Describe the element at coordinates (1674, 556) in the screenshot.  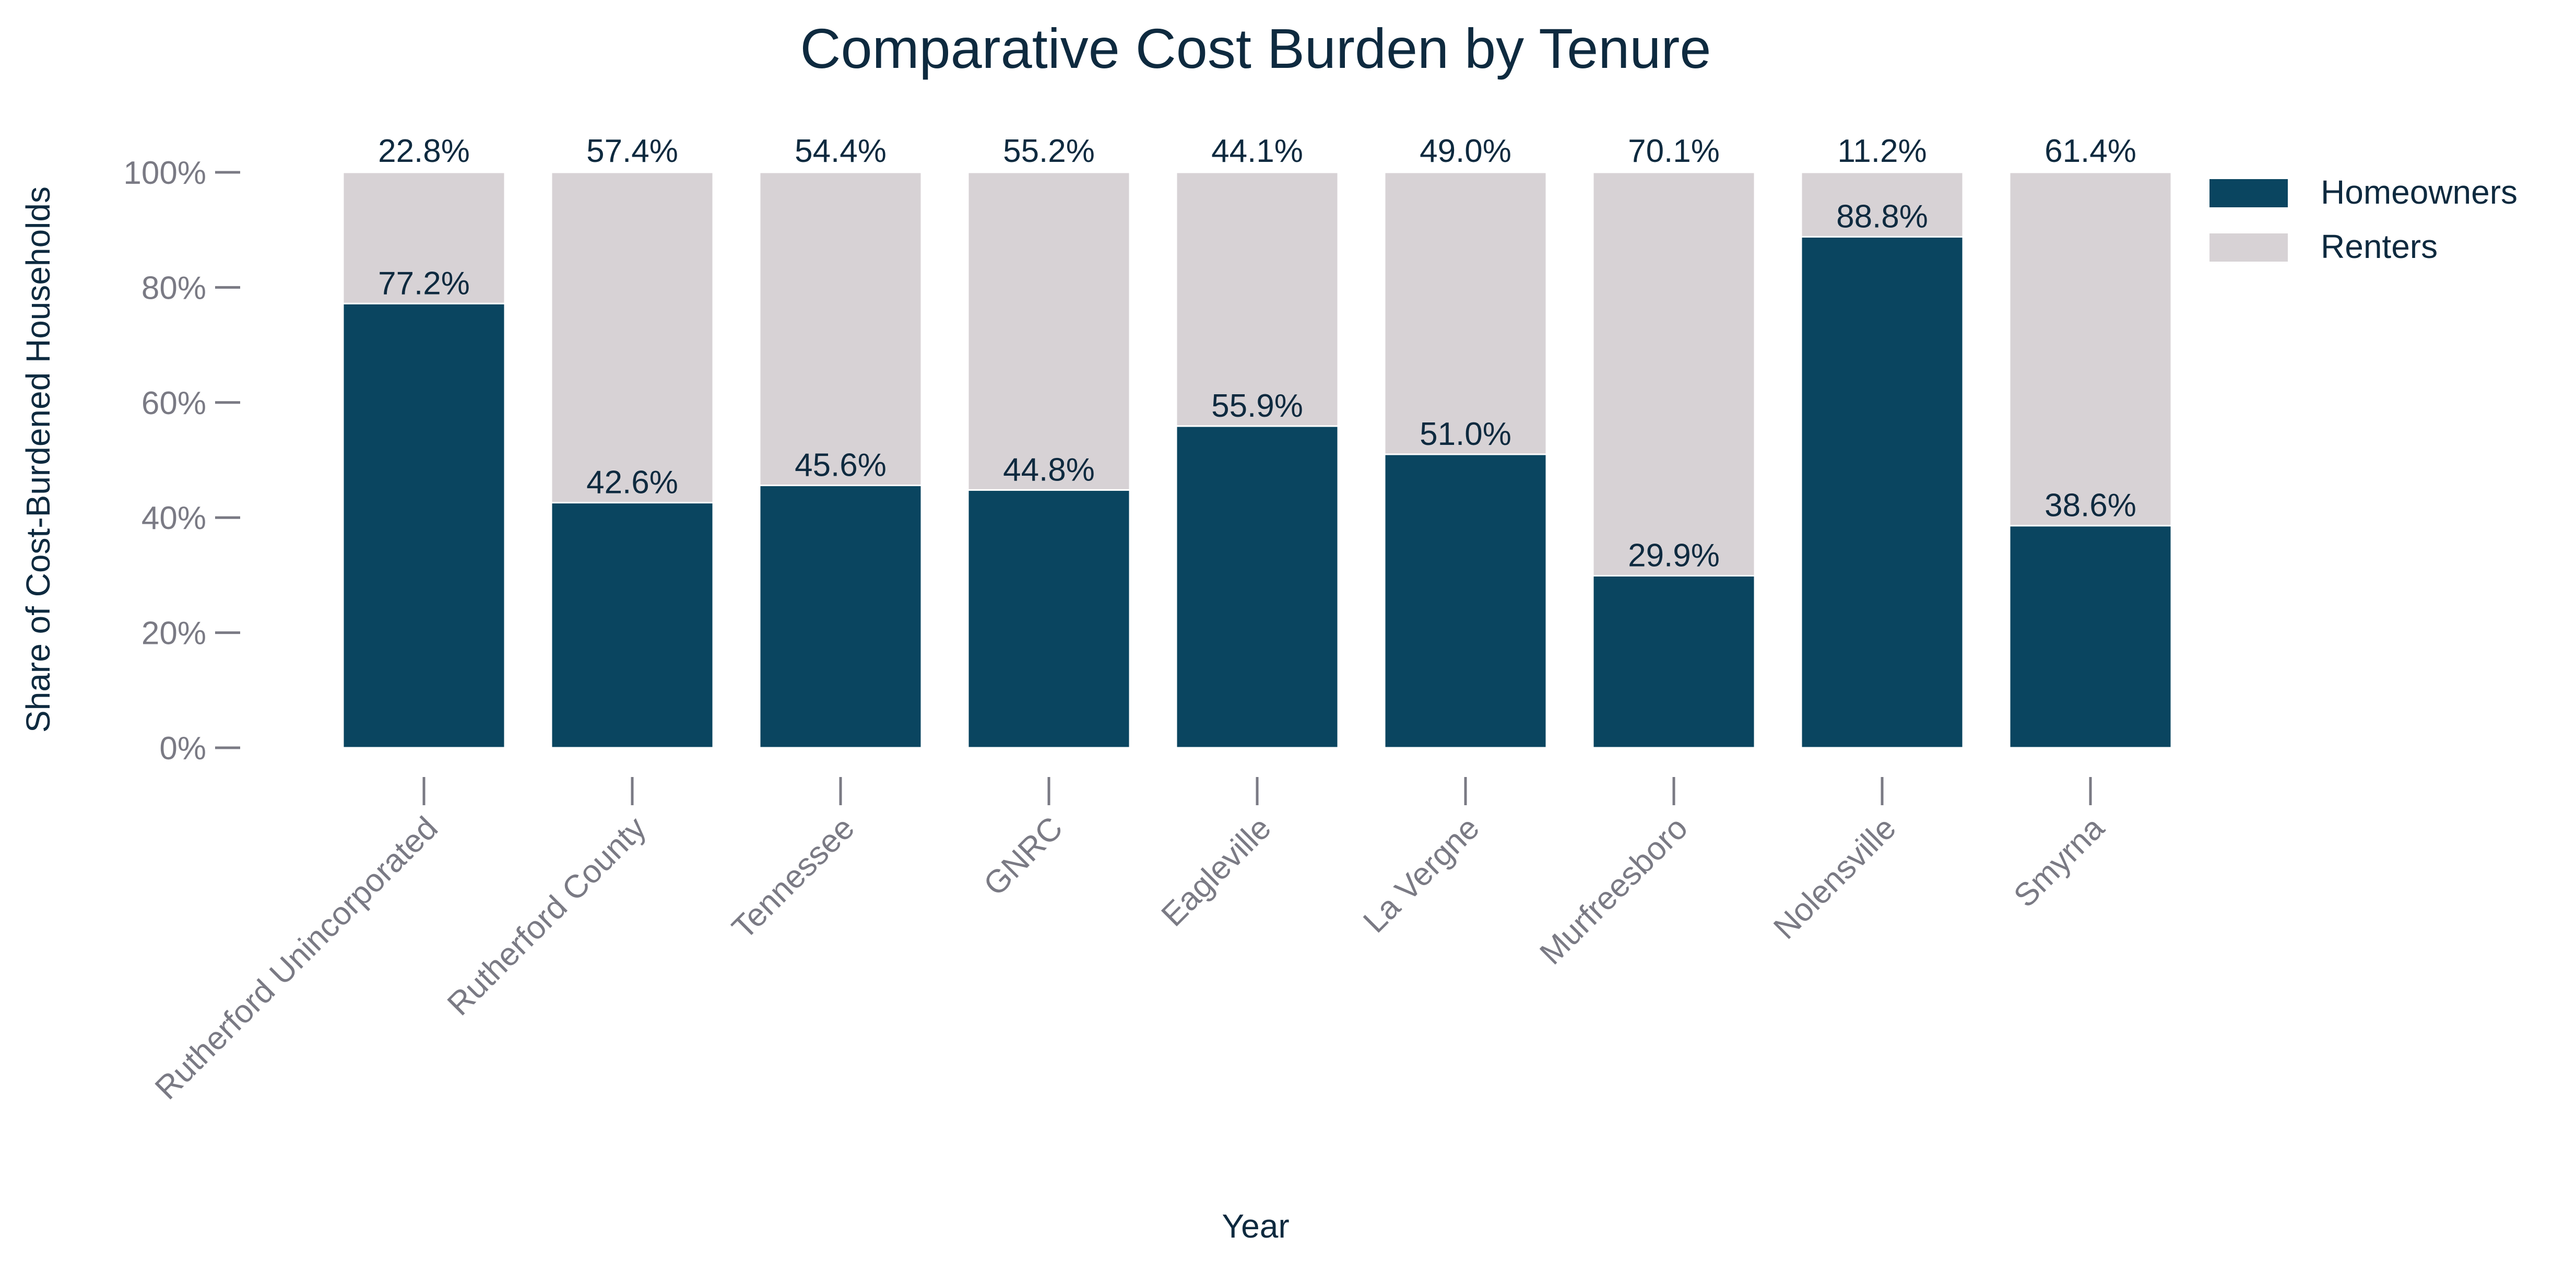
I see `data-label-homeowners: 29.9%` at that location.